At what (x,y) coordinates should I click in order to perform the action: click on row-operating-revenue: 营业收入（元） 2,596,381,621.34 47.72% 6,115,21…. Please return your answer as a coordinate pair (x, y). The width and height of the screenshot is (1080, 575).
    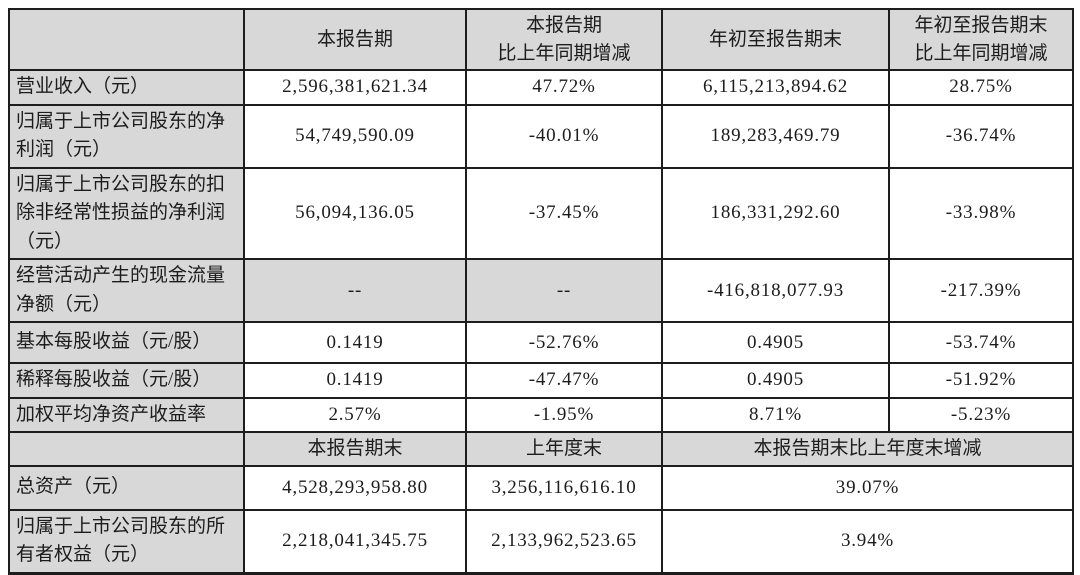
    Looking at the image, I should click on (541, 87).